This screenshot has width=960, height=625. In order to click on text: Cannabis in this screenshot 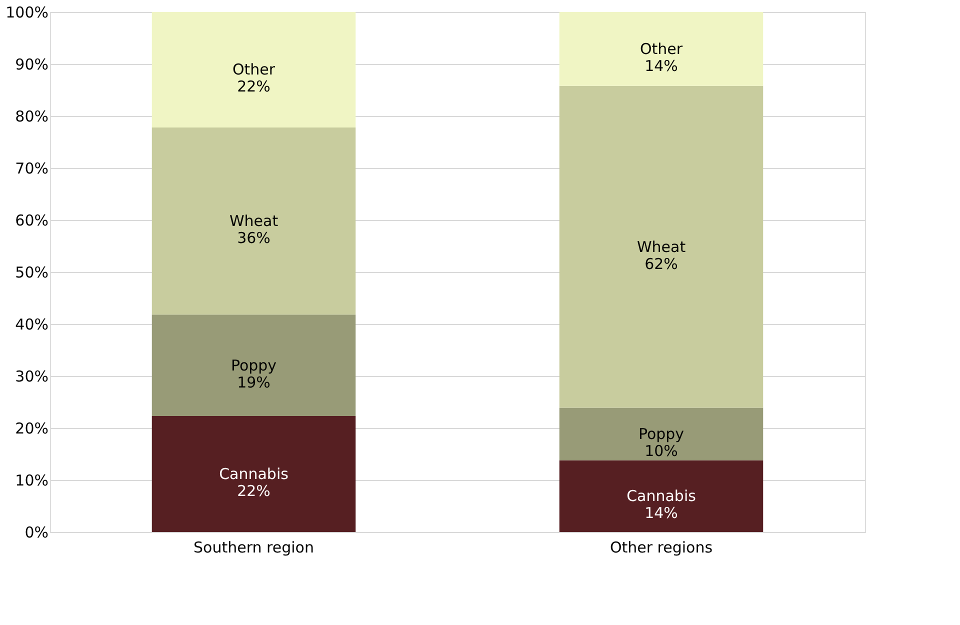, I will do `click(253, 474)`.